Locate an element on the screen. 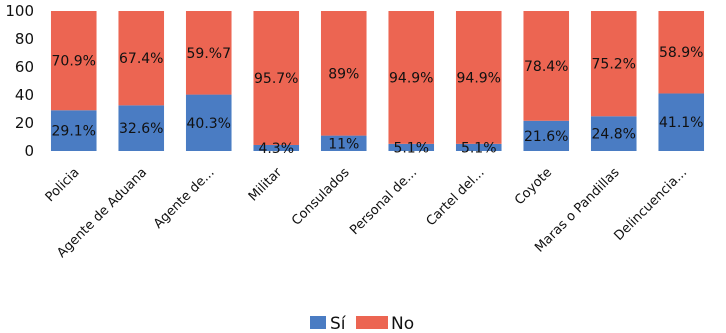 The image size is (726, 333). legend-label-si: Sí is located at coordinates (338, 323).